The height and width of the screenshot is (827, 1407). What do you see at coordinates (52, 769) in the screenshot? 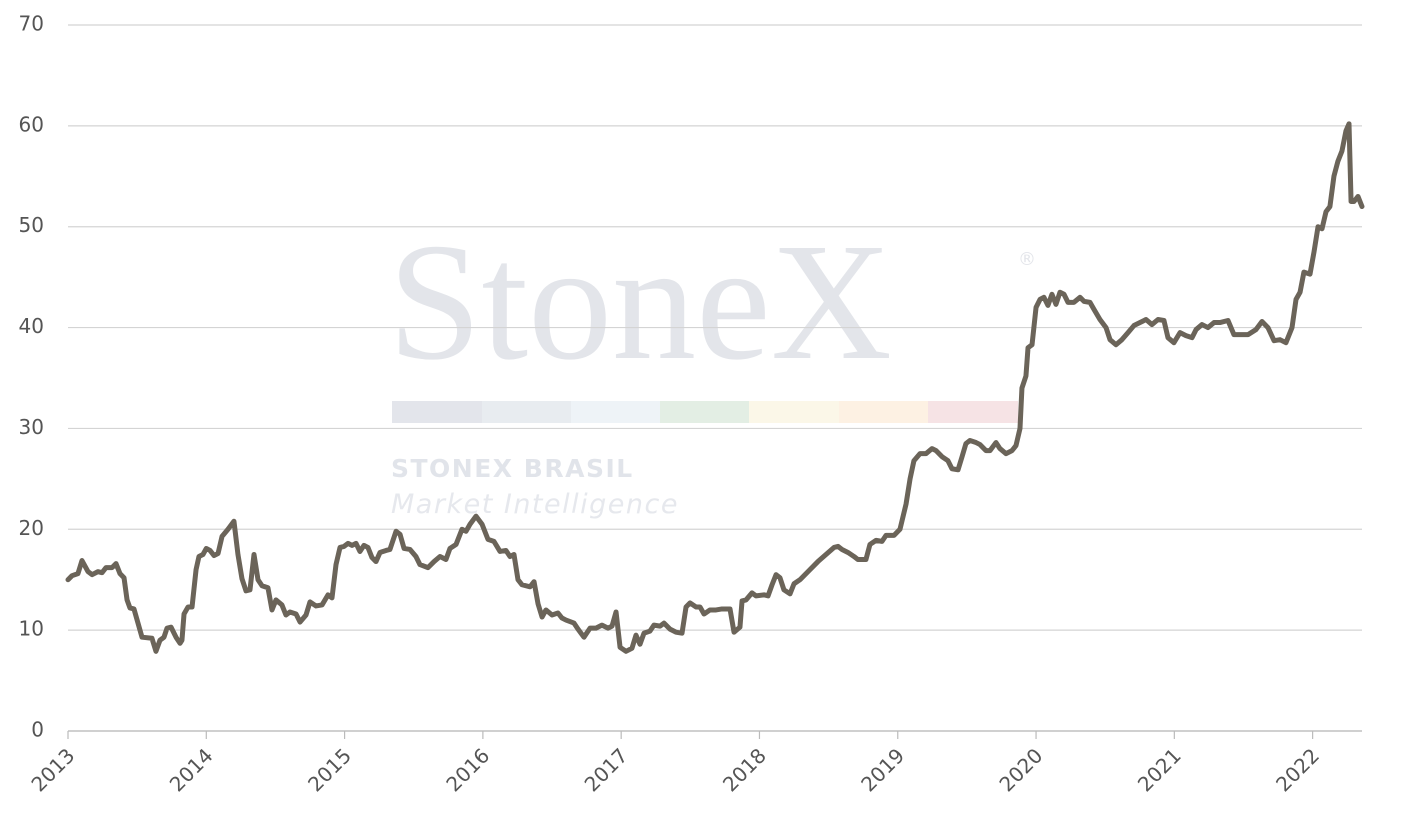
I see `x-tick-label: 2013` at bounding box center [52, 769].